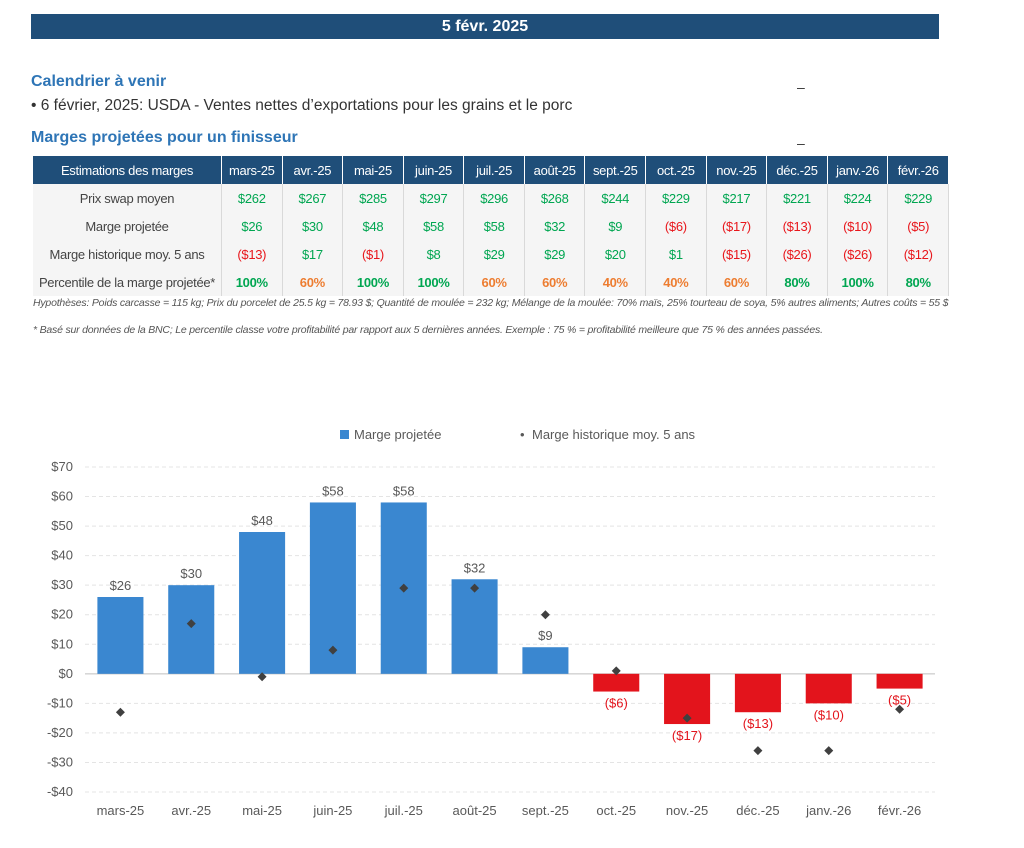 The image size is (1024, 848). Describe the element at coordinates (918, 226) in the screenshot. I see `table-cell: ($5)` at that location.